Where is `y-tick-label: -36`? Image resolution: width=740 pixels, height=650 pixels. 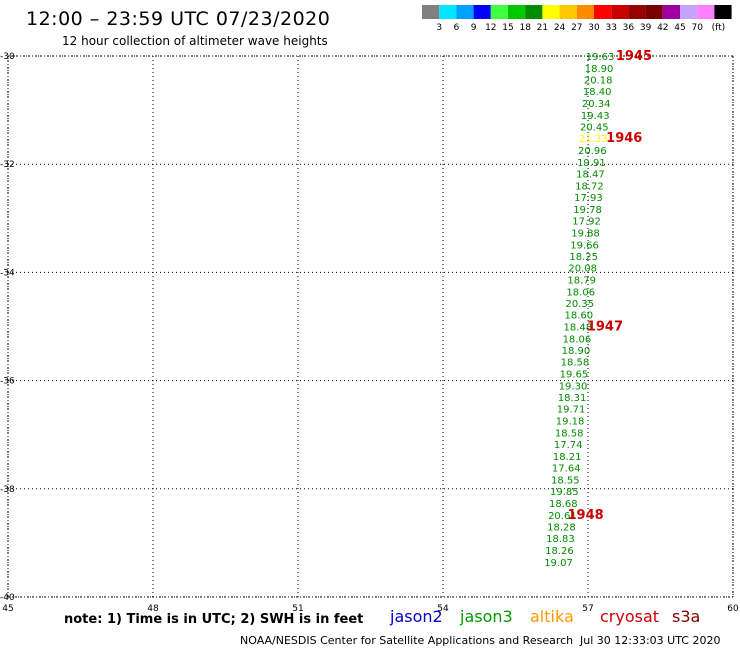
y-tick-label: -36 is located at coordinates (7, 382).